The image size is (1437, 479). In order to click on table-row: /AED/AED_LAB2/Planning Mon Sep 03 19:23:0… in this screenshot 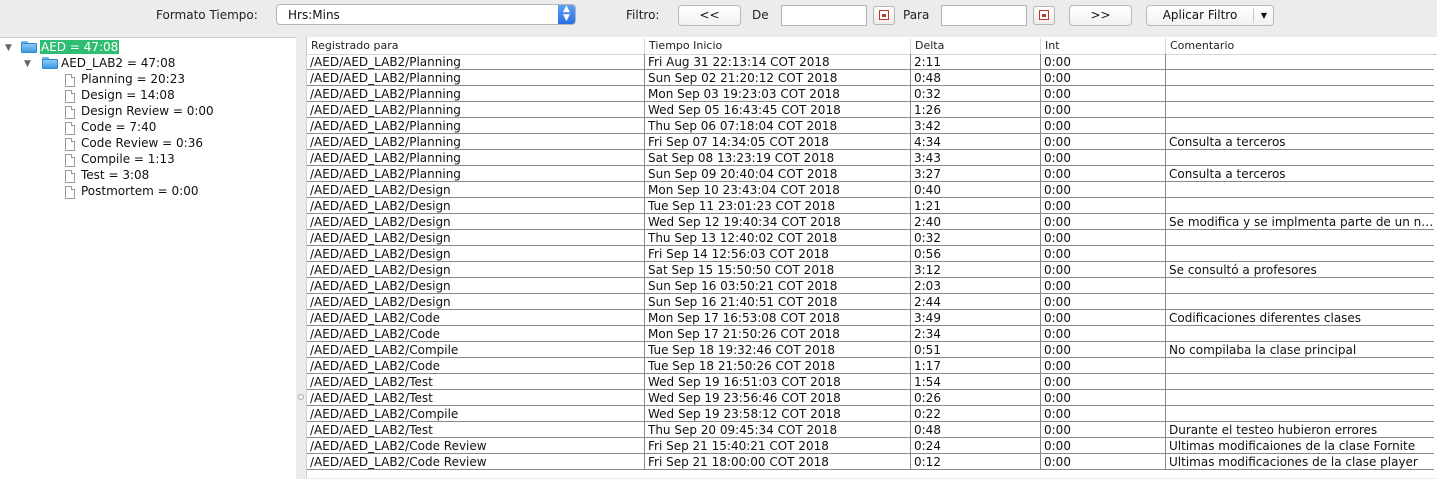, I will do `click(871, 94)`.